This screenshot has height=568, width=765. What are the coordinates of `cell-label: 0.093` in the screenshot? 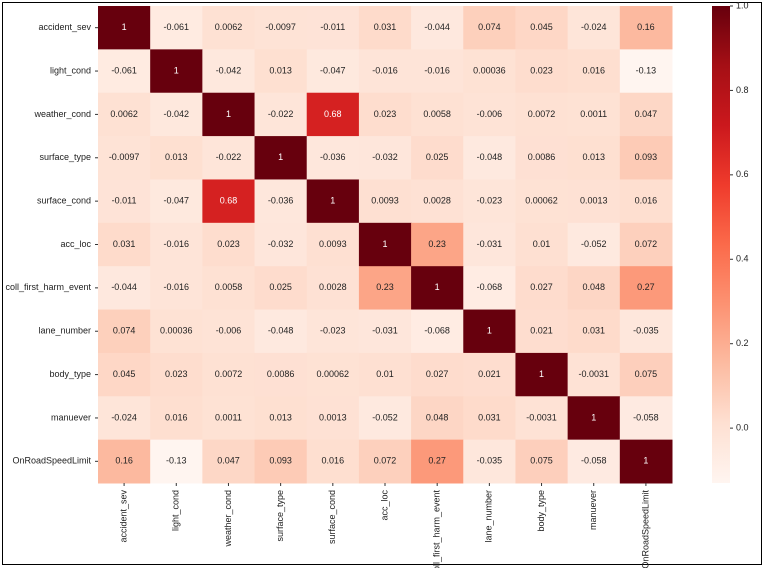 It's located at (646, 157).